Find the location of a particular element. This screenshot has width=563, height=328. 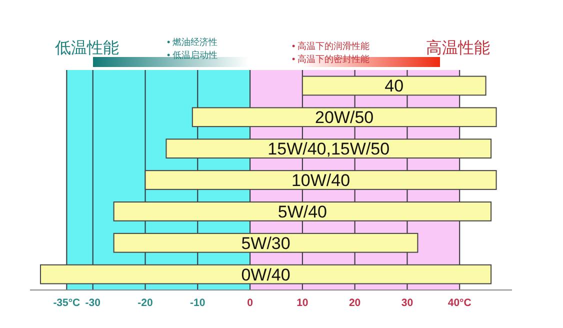

text: 高温性能 is located at coordinates (458, 48).